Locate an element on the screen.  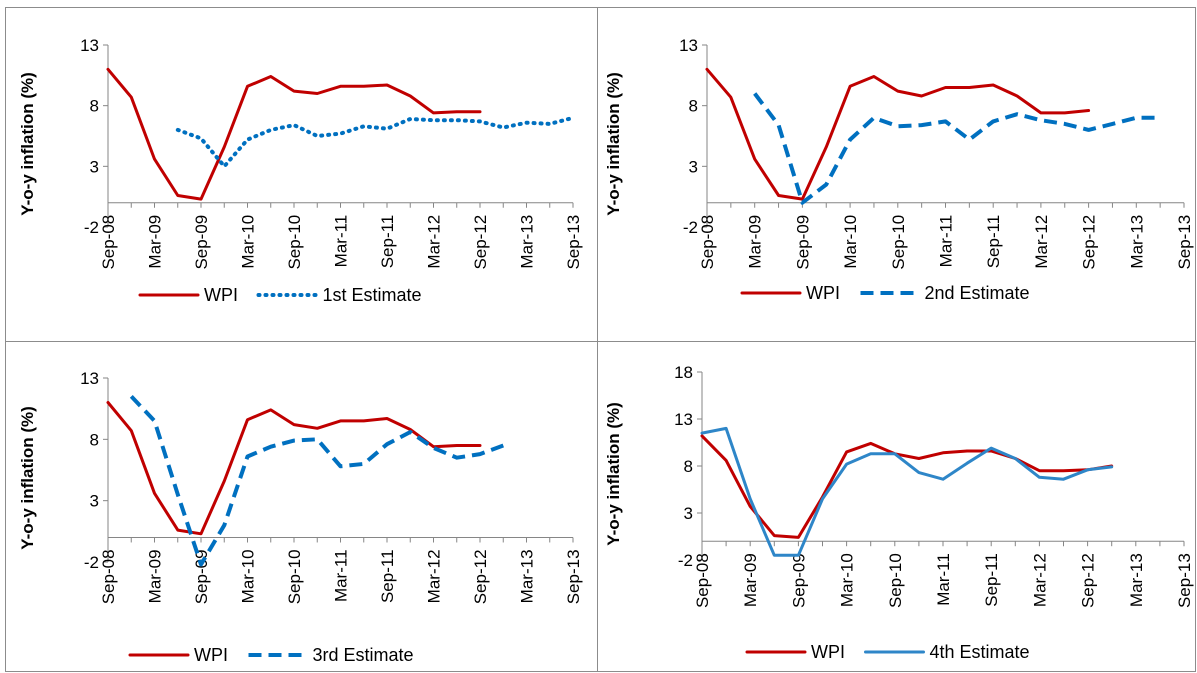
legend: WPI 2nd Estimate is located at coordinates (885, 293).